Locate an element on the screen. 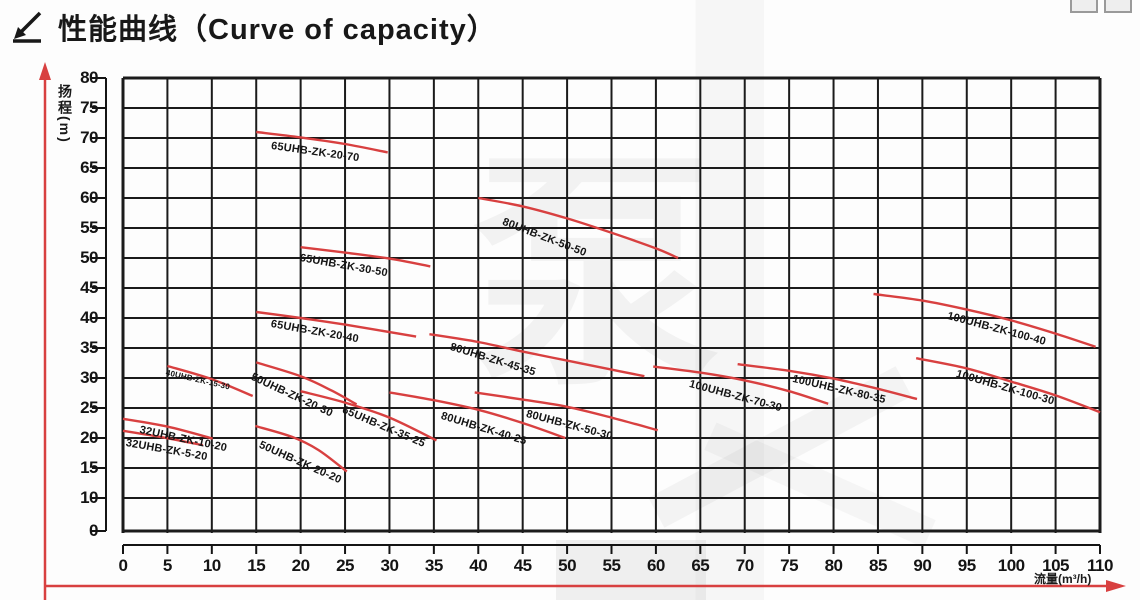 Image resolution: width=1140 pixels, height=600 pixels. y-tick-label: 40 is located at coordinates (89, 317).